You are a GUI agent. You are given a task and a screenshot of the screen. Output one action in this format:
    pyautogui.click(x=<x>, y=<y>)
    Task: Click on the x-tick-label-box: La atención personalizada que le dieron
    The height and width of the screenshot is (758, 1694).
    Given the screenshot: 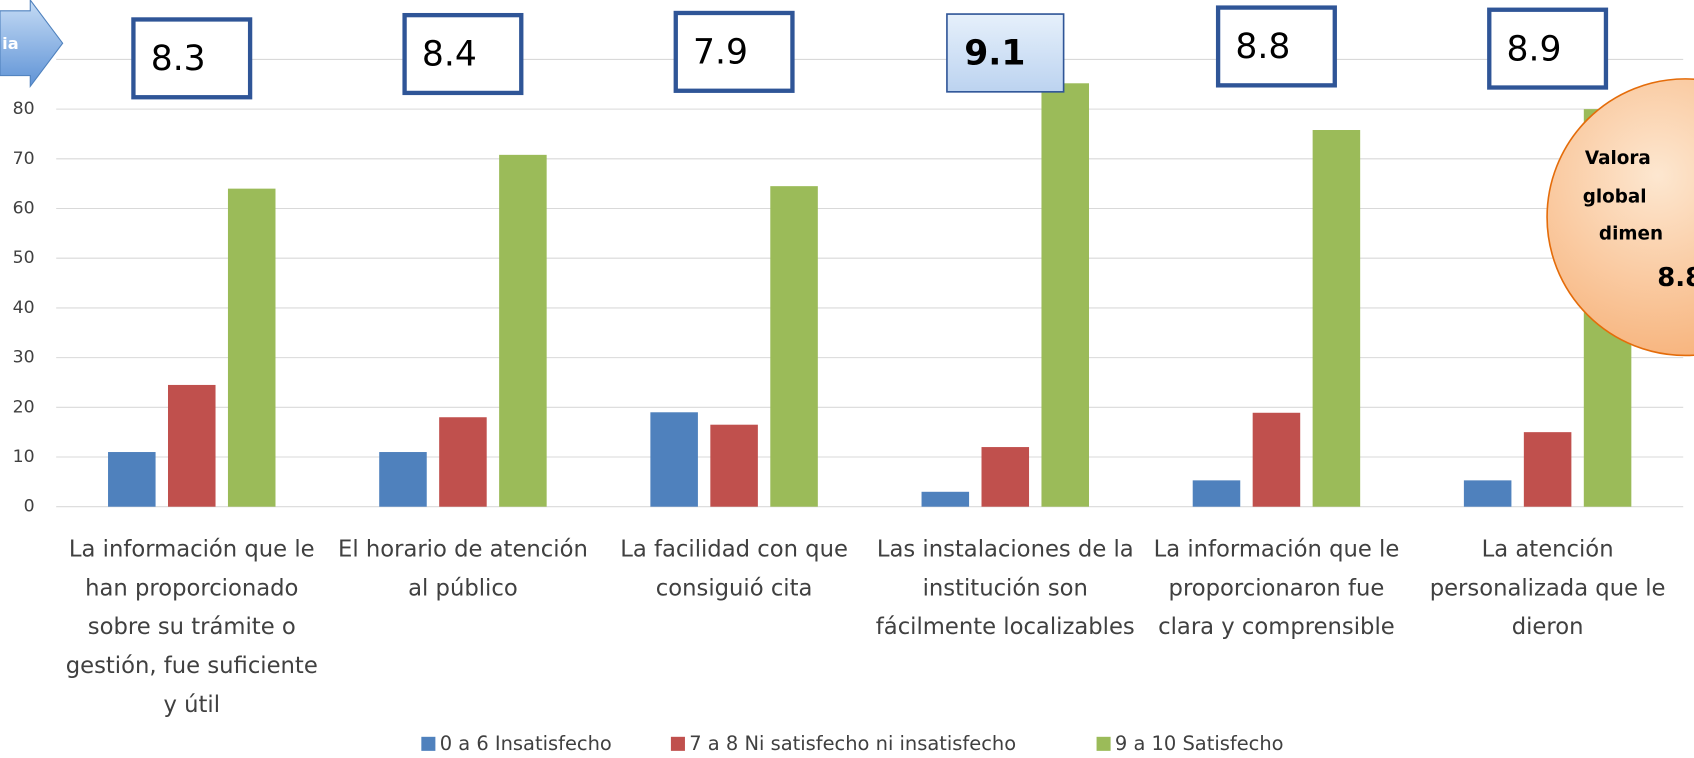 What is the action you would take?
    pyautogui.click(x=1547, y=587)
    